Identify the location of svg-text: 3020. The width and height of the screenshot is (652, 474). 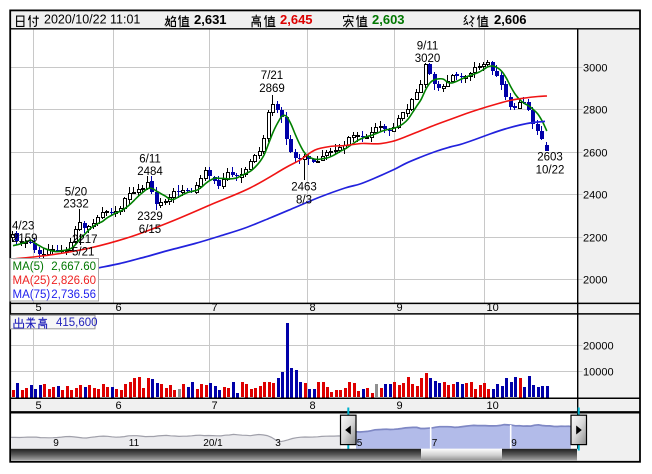
(428, 59).